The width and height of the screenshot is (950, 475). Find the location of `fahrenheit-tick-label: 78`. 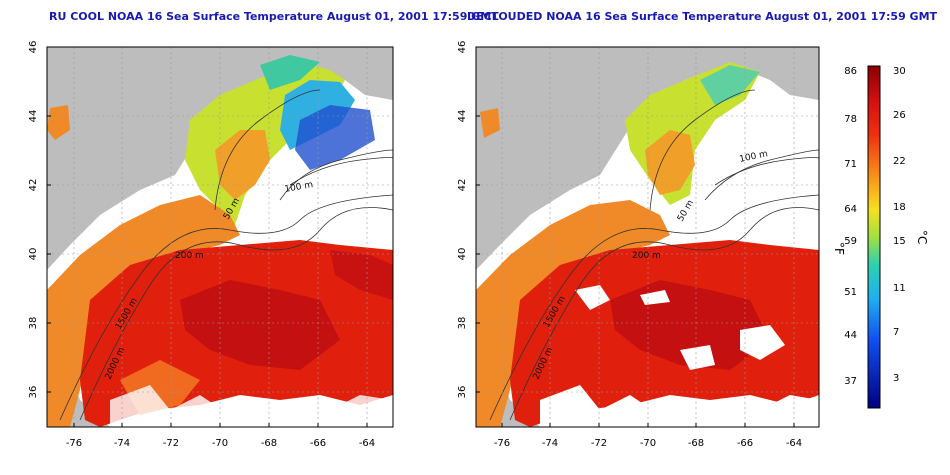

fahrenheit-tick-label: 78 is located at coordinates (850, 119).